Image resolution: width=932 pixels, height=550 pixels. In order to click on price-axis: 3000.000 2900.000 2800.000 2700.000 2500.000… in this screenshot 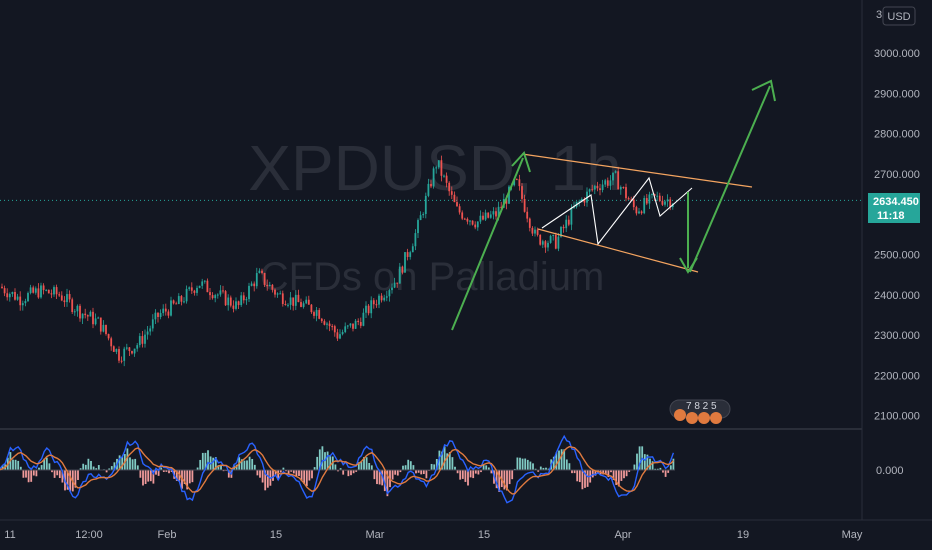, I will do `click(897, 235)`.